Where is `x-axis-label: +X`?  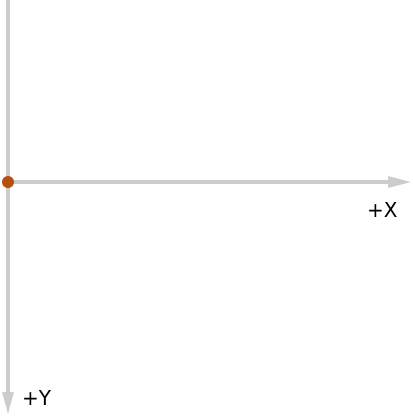
x-axis-label: +X is located at coordinates (382, 210).